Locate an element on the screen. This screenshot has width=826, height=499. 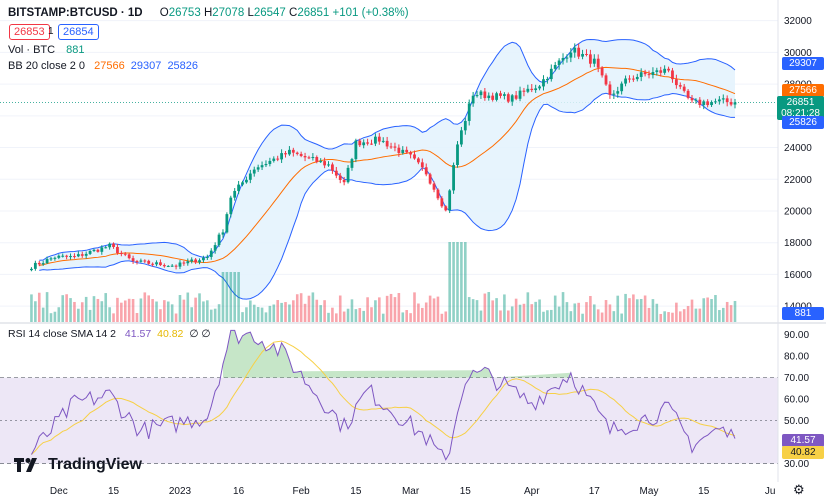
rsi-legend: RSI 14 close SMA 14 2 41.57 40.82 ∅ ∅ is located at coordinates (109, 334).